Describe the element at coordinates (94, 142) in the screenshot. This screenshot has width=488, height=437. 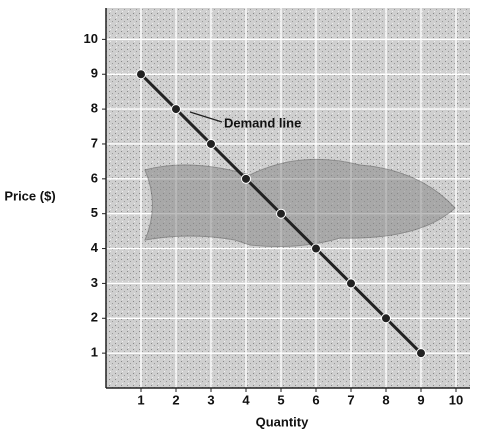
I see `y-tick-label: 7` at that location.